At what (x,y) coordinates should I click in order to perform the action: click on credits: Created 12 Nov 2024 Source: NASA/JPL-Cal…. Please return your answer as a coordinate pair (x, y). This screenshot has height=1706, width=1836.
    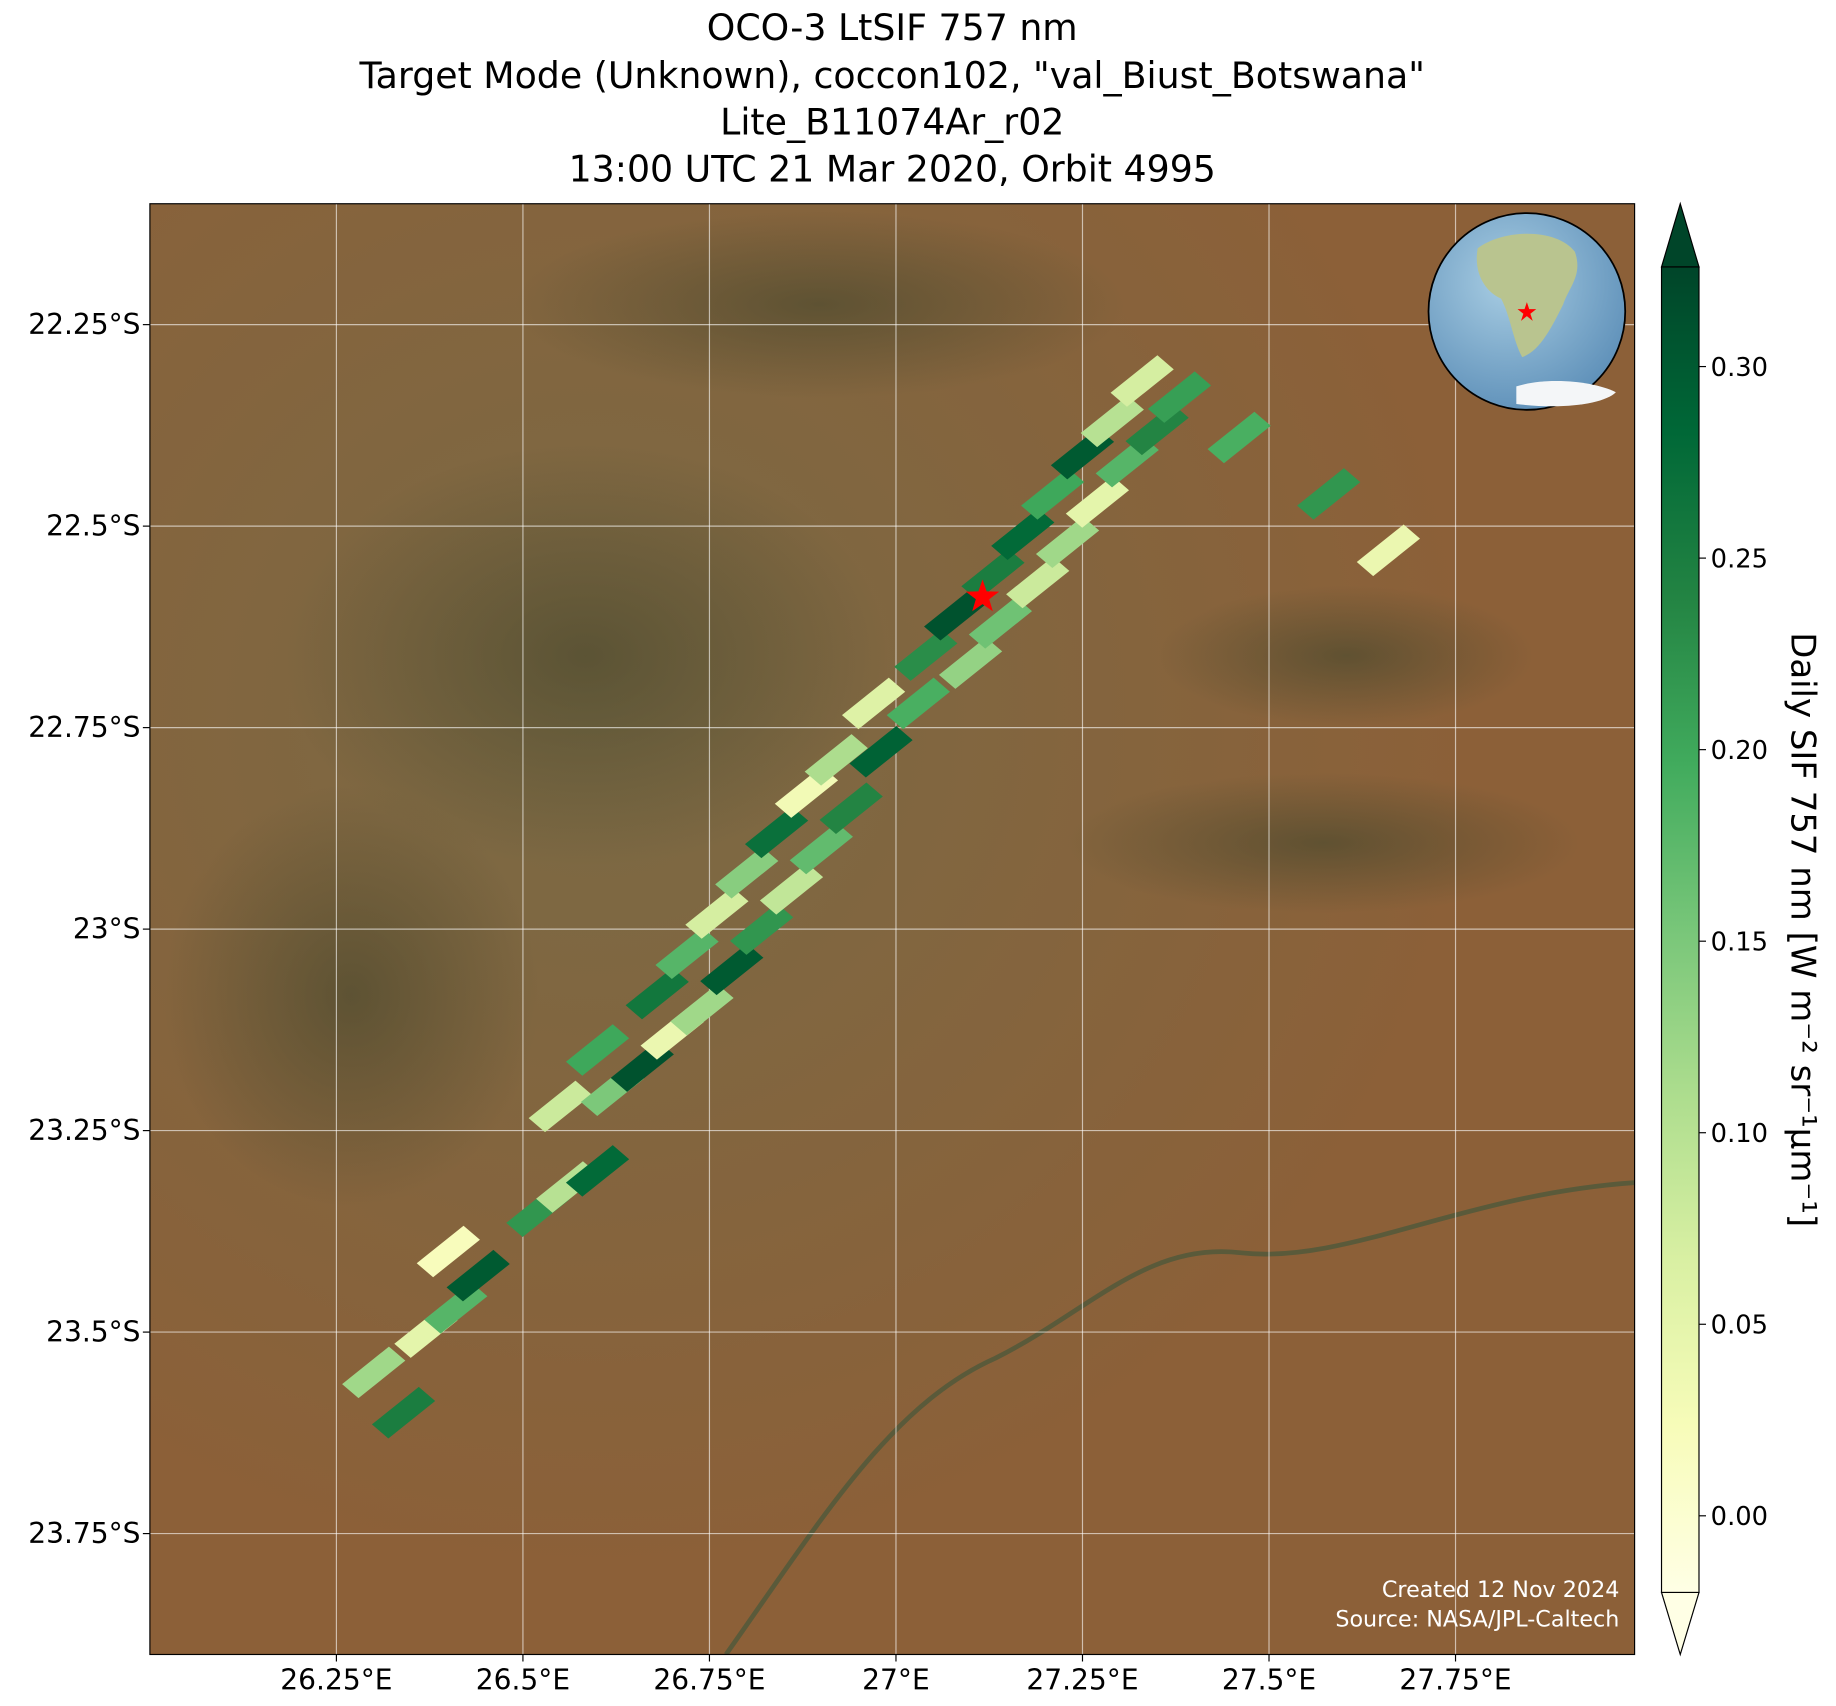
    Looking at the image, I should click on (1477, 1604).